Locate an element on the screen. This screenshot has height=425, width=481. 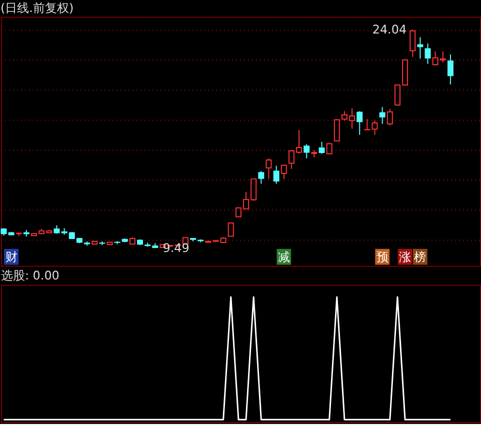
annotation: 预 is located at coordinates (382, 257).